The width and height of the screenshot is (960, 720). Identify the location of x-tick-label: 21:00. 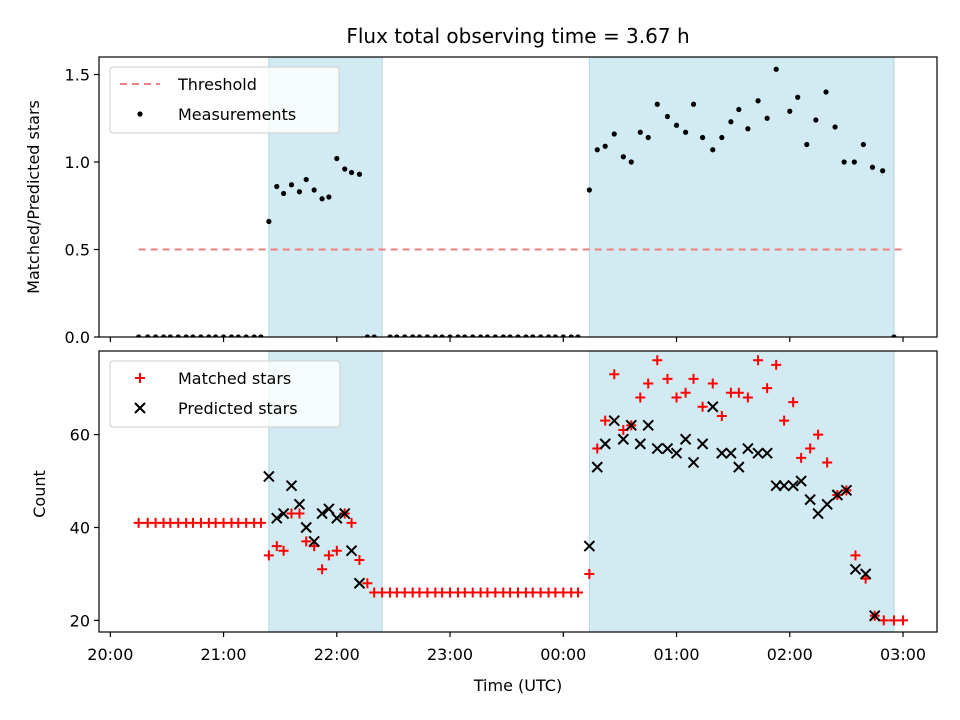
(224, 654).